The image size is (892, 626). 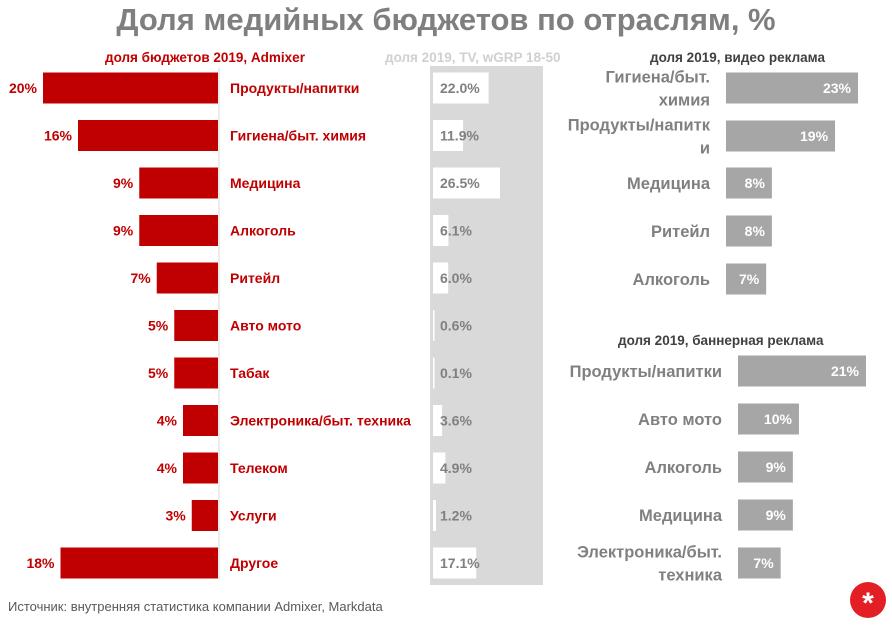 I want to click on admixer-category-label: Медицина, so click(x=265, y=183).